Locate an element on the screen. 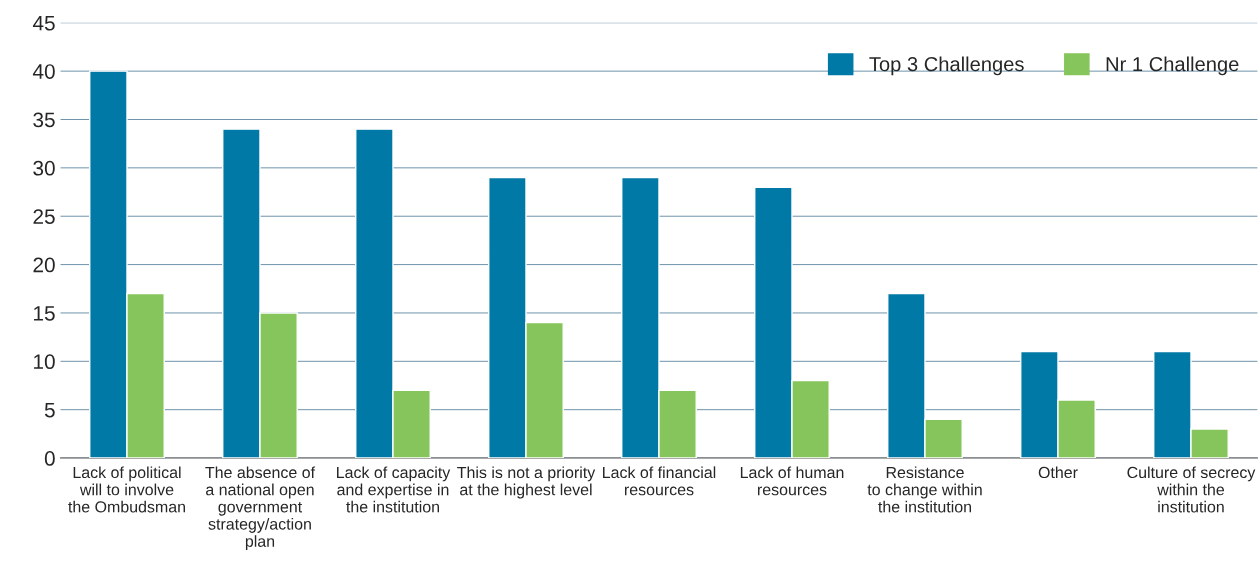 The image size is (1260, 569). x-tick-label: Lack of political will to involve the Ombudsman is located at coordinates (126, 489).